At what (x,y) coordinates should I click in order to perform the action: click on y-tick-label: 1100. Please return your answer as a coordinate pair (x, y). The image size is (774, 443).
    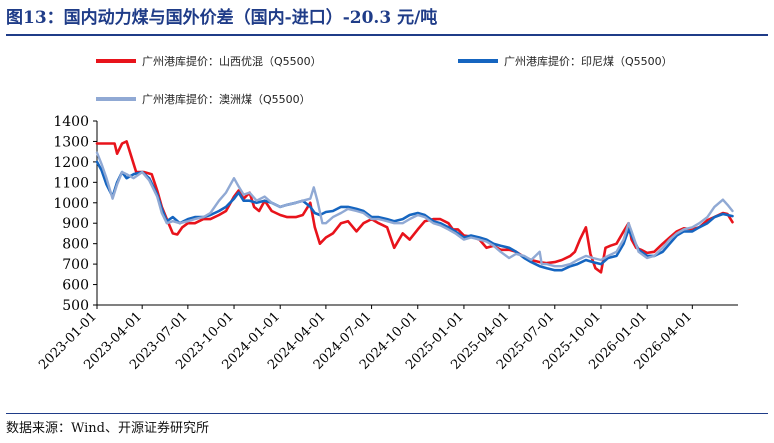
    Looking at the image, I should click on (71, 183).